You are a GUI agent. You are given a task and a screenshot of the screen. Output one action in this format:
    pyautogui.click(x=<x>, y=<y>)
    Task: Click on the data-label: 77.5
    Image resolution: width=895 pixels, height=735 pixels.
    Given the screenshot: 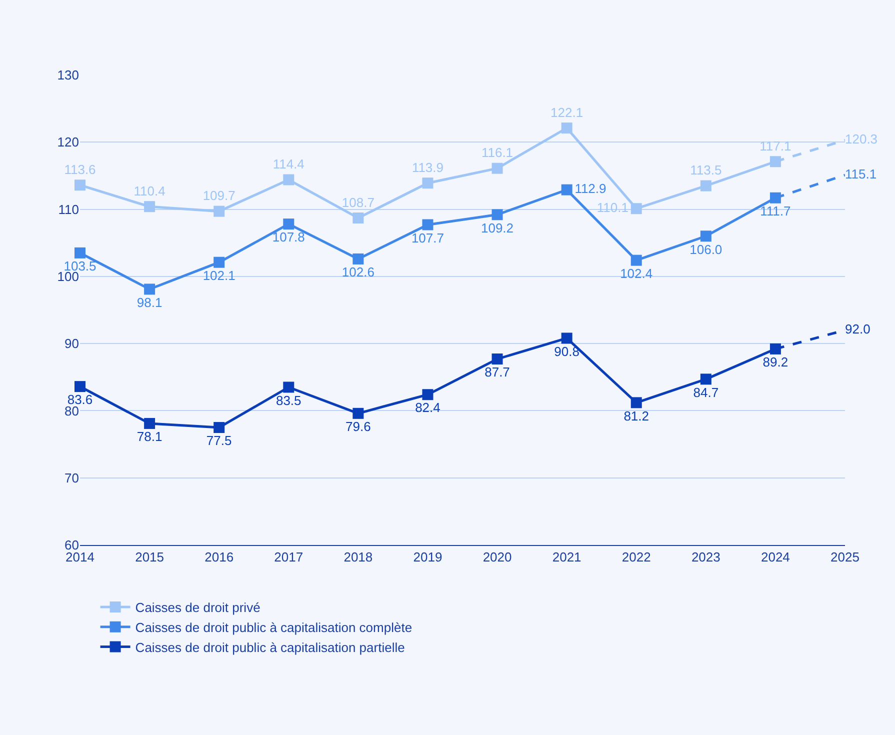 What is the action you would take?
    pyautogui.click(x=219, y=440)
    